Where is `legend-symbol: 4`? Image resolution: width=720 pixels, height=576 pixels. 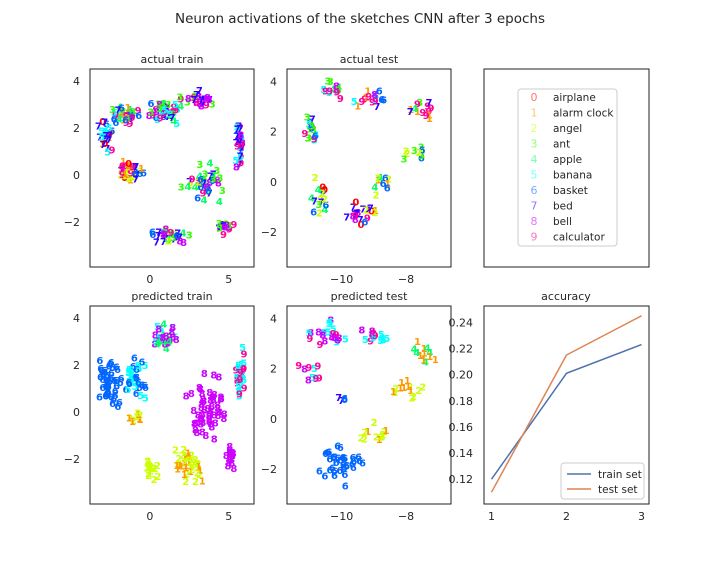 legend-symbol: 4 is located at coordinates (534, 159).